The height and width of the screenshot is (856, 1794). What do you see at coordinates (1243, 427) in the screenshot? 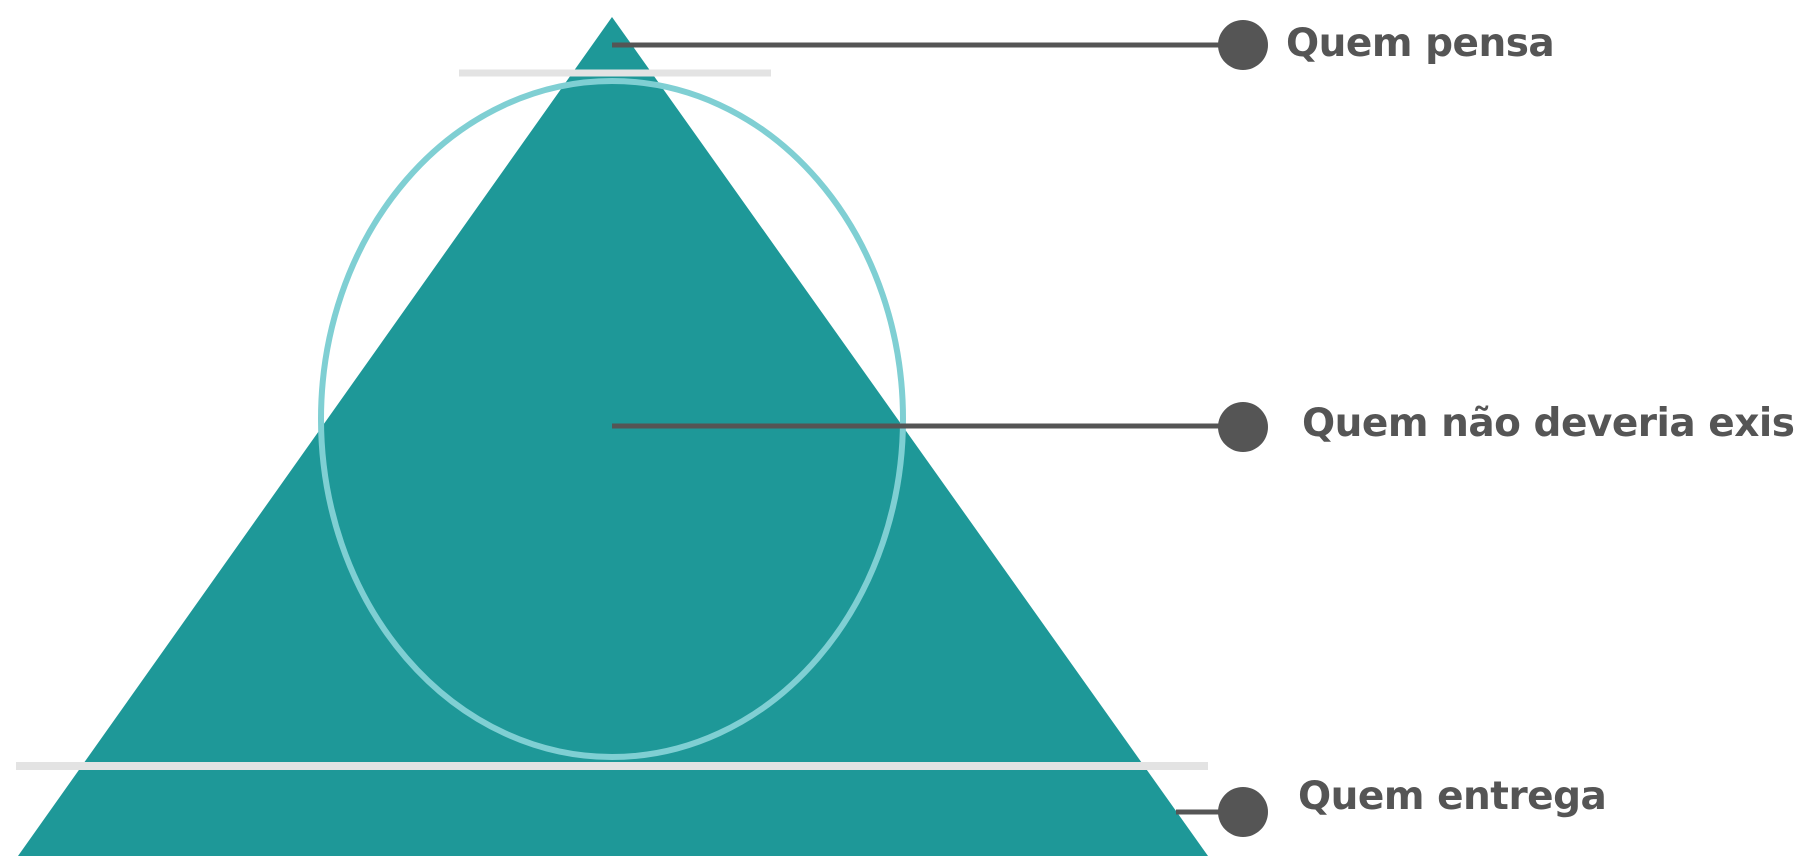
I see `connector-dot-middle` at bounding box center [1243, 427].